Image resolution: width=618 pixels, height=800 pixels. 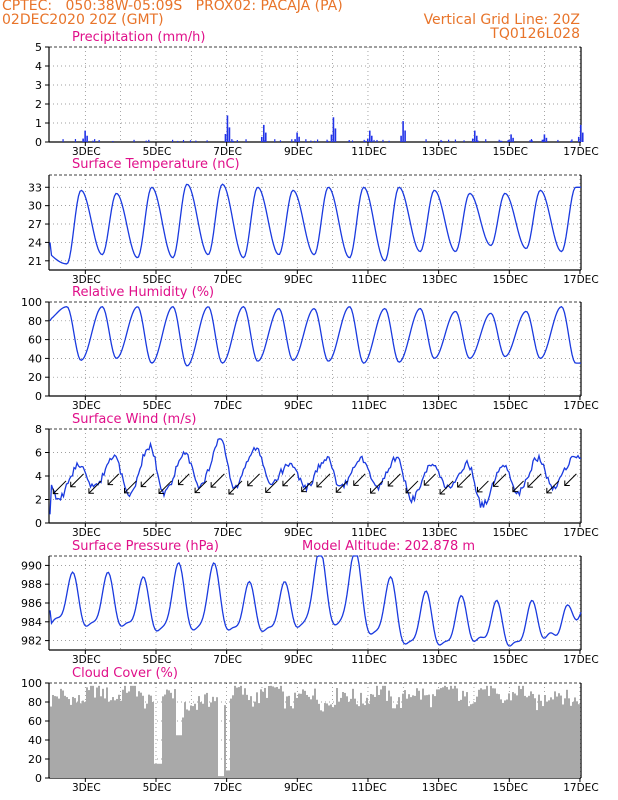 What do you see at coordinates (227, 660) in the screenshot?
I see `x-tick-label: 7DEC` at bounding box center [227, 660].